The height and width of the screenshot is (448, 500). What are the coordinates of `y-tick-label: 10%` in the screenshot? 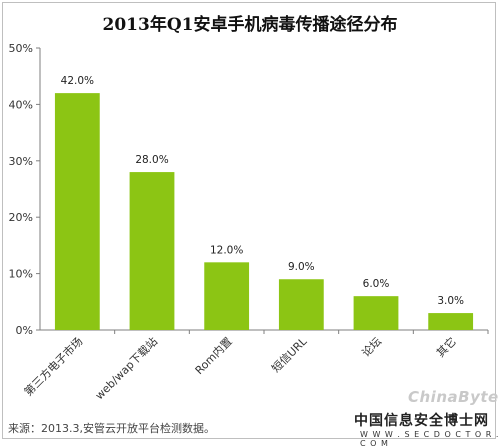 It's located at (21, 274).